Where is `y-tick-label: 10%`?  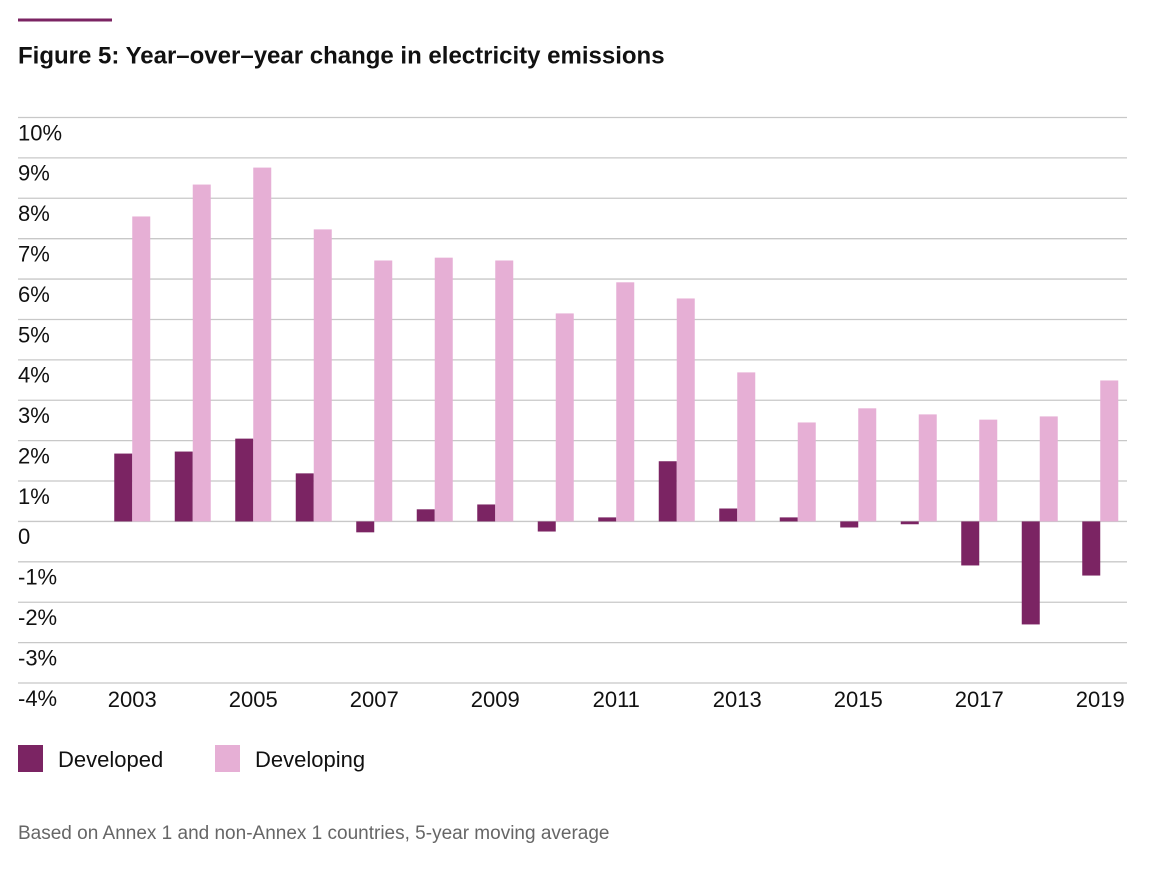
y-tick-label: 10% is located at coordinates (40, 132).